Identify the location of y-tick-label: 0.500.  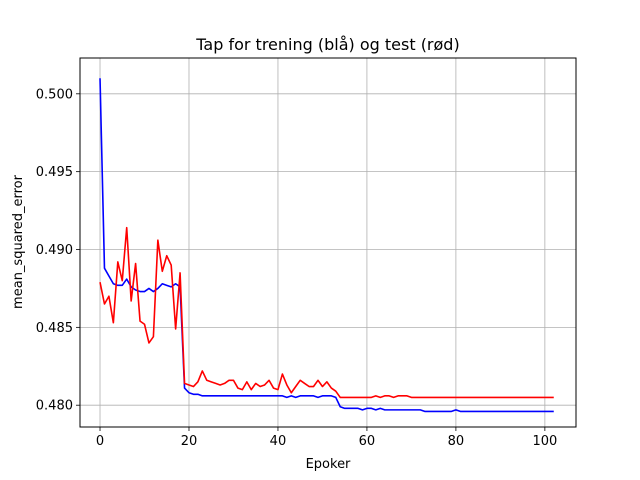
(54, 94).